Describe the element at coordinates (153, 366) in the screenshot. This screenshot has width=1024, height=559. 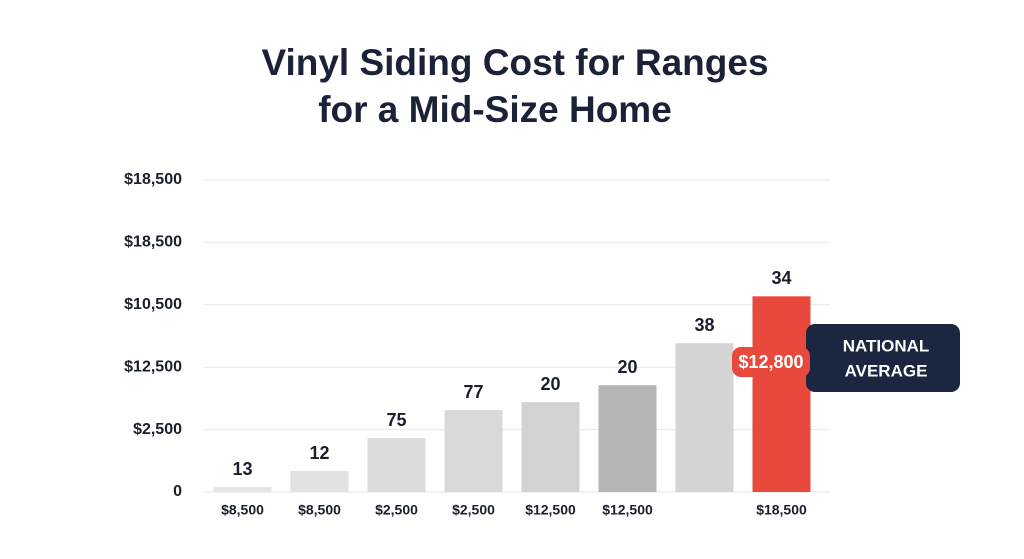
I see `y-tick-label: $12,500` at that location.